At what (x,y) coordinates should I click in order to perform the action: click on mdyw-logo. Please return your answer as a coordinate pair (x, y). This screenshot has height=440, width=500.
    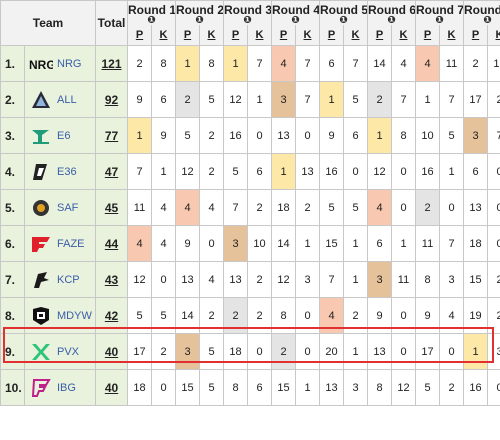
    Looking at the image, I should click on (41, 316).